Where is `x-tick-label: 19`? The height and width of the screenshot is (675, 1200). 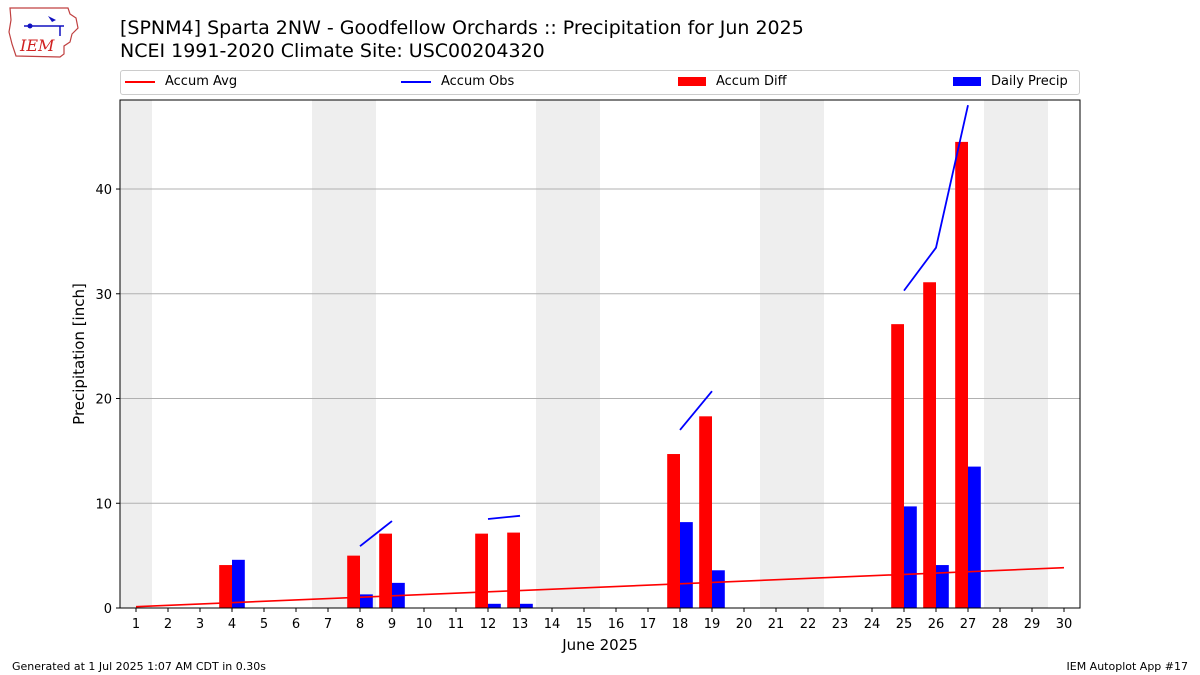 x-tick-label: 19 is located at coordinates (712, 624).